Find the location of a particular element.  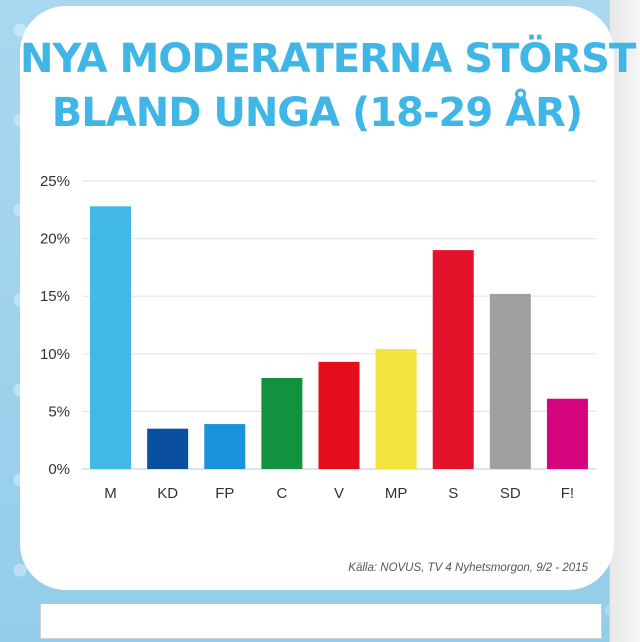

x-tick-label: V is located at coordinates (339, 493).